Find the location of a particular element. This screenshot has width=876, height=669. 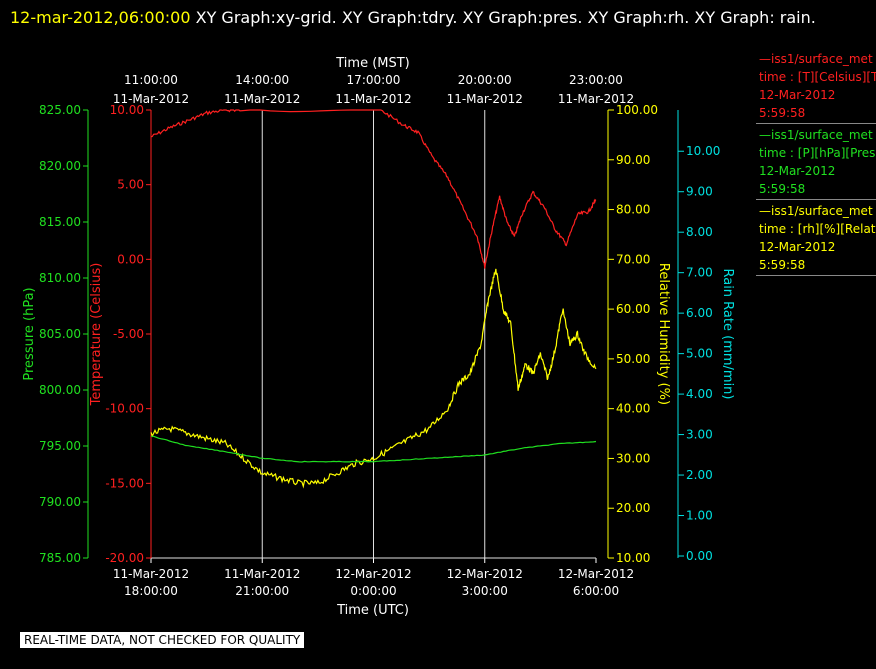

humidity-tick-label: 10.00 is located at coordinates (633, 558).